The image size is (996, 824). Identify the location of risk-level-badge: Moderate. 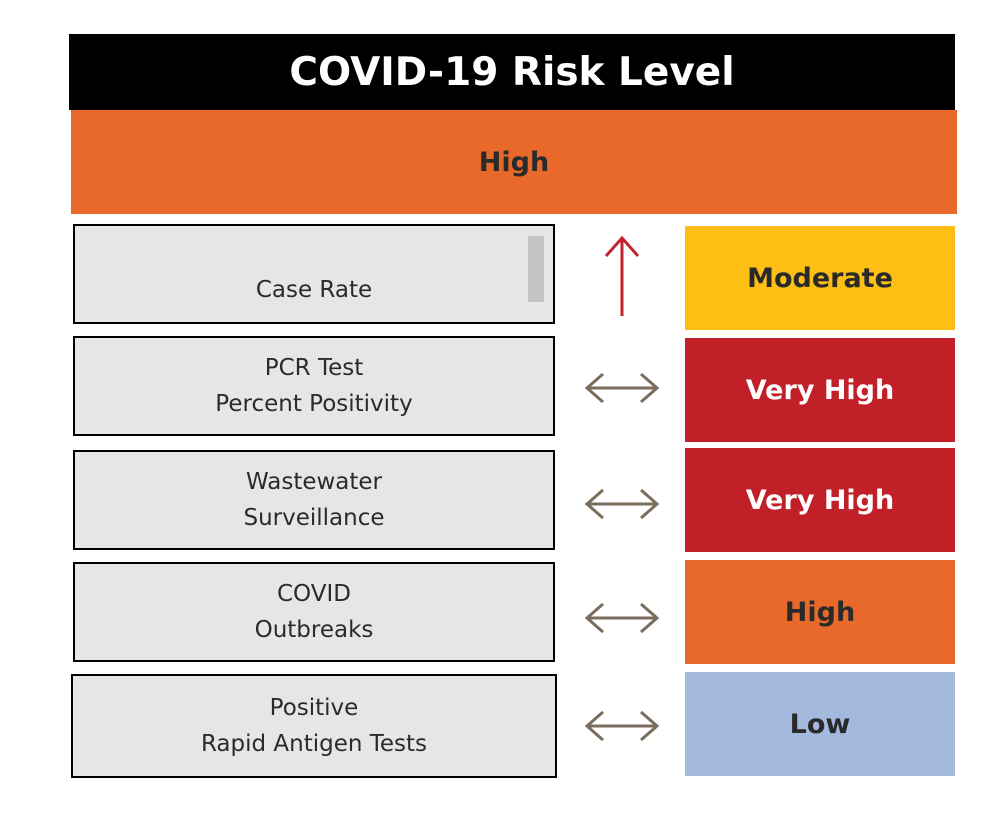
(820, 278).